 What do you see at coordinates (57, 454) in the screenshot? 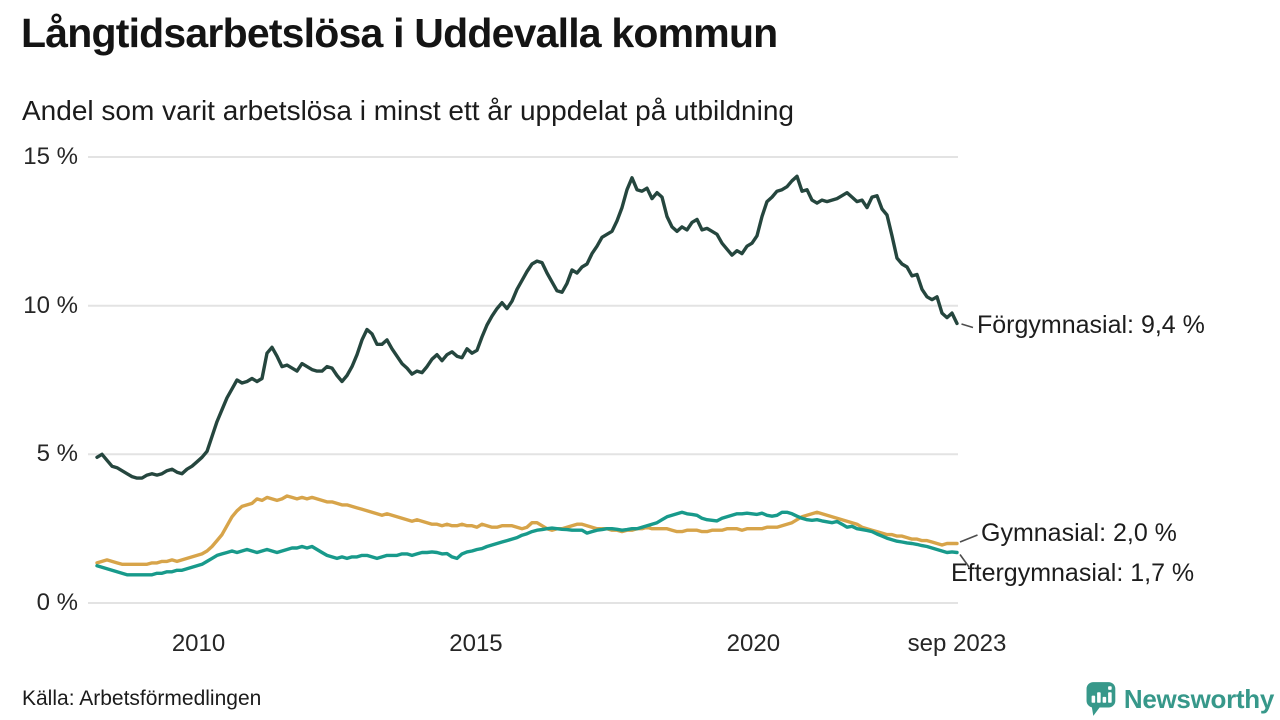
I see `y-tick-label: 5 %` at bounding box center [57, 454].